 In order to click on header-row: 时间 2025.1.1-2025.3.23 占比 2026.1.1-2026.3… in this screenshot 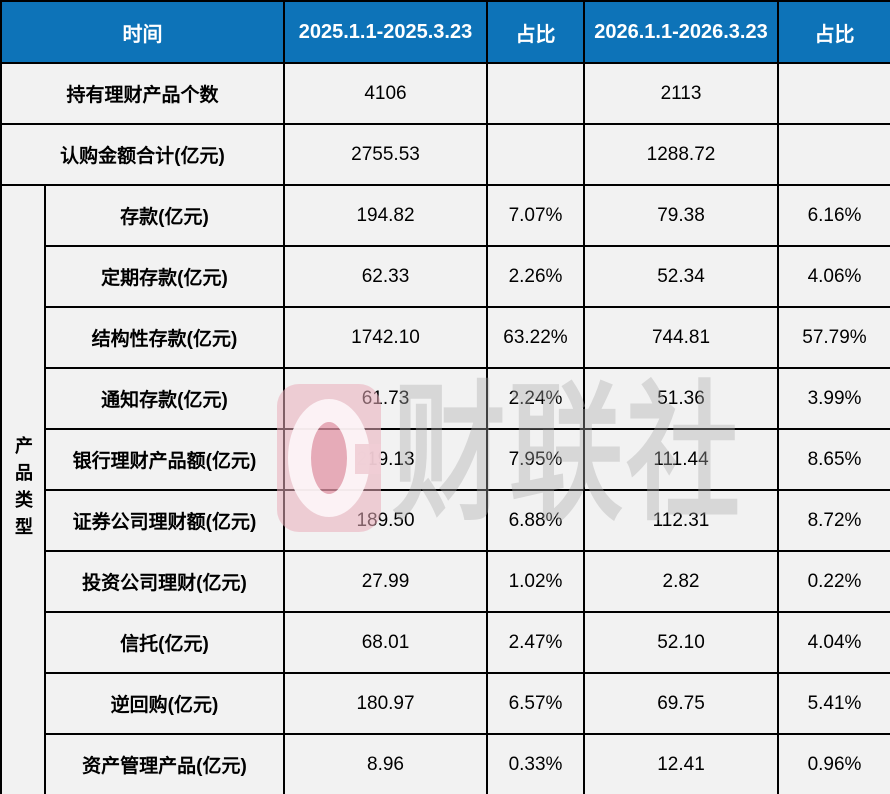, I will do `click(445, 32)`.